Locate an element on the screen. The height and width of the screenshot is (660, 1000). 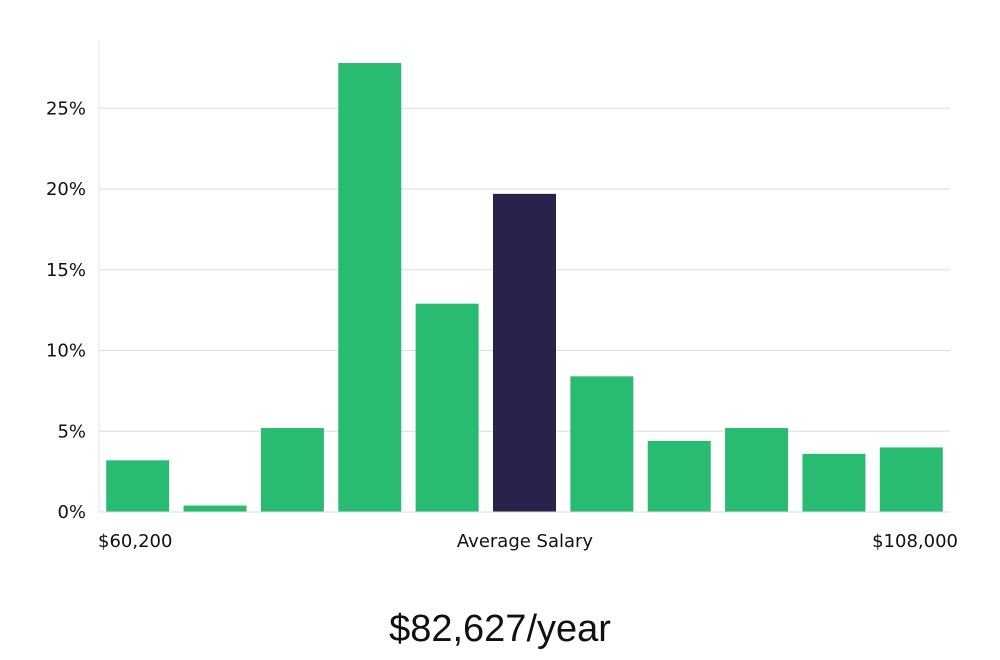
y-tick-label: 25% is located at coordinates (66, 108).